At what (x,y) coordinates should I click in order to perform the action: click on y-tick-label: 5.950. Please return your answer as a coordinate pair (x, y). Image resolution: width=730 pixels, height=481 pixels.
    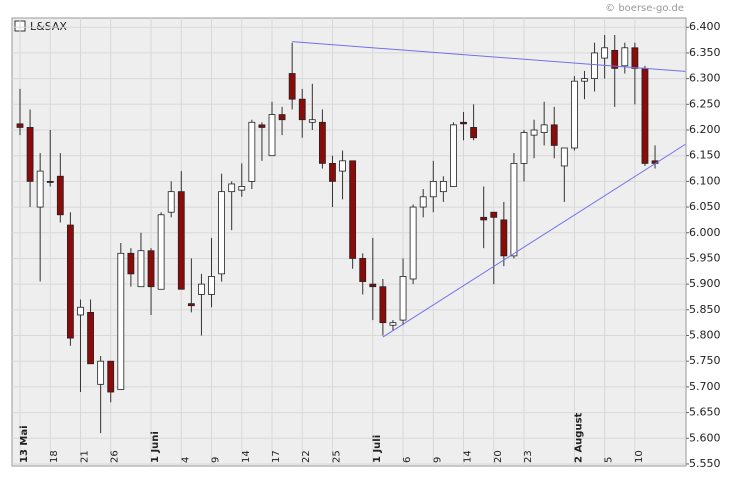
    Looking at the image, I should click on (705, 257).